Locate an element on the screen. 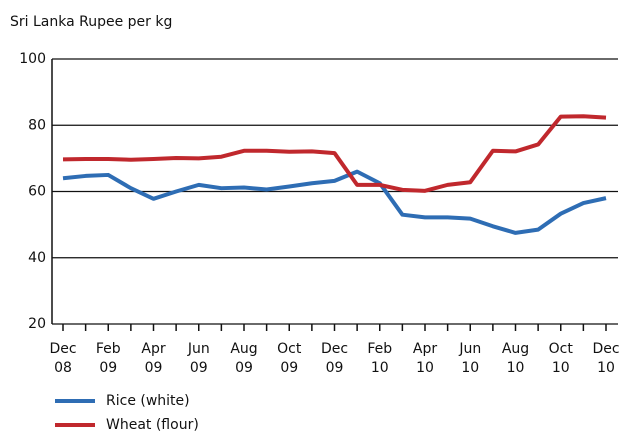 The image size is (630, 434). x-tick-label: Aug 09 is located at coordinates (244, 358).